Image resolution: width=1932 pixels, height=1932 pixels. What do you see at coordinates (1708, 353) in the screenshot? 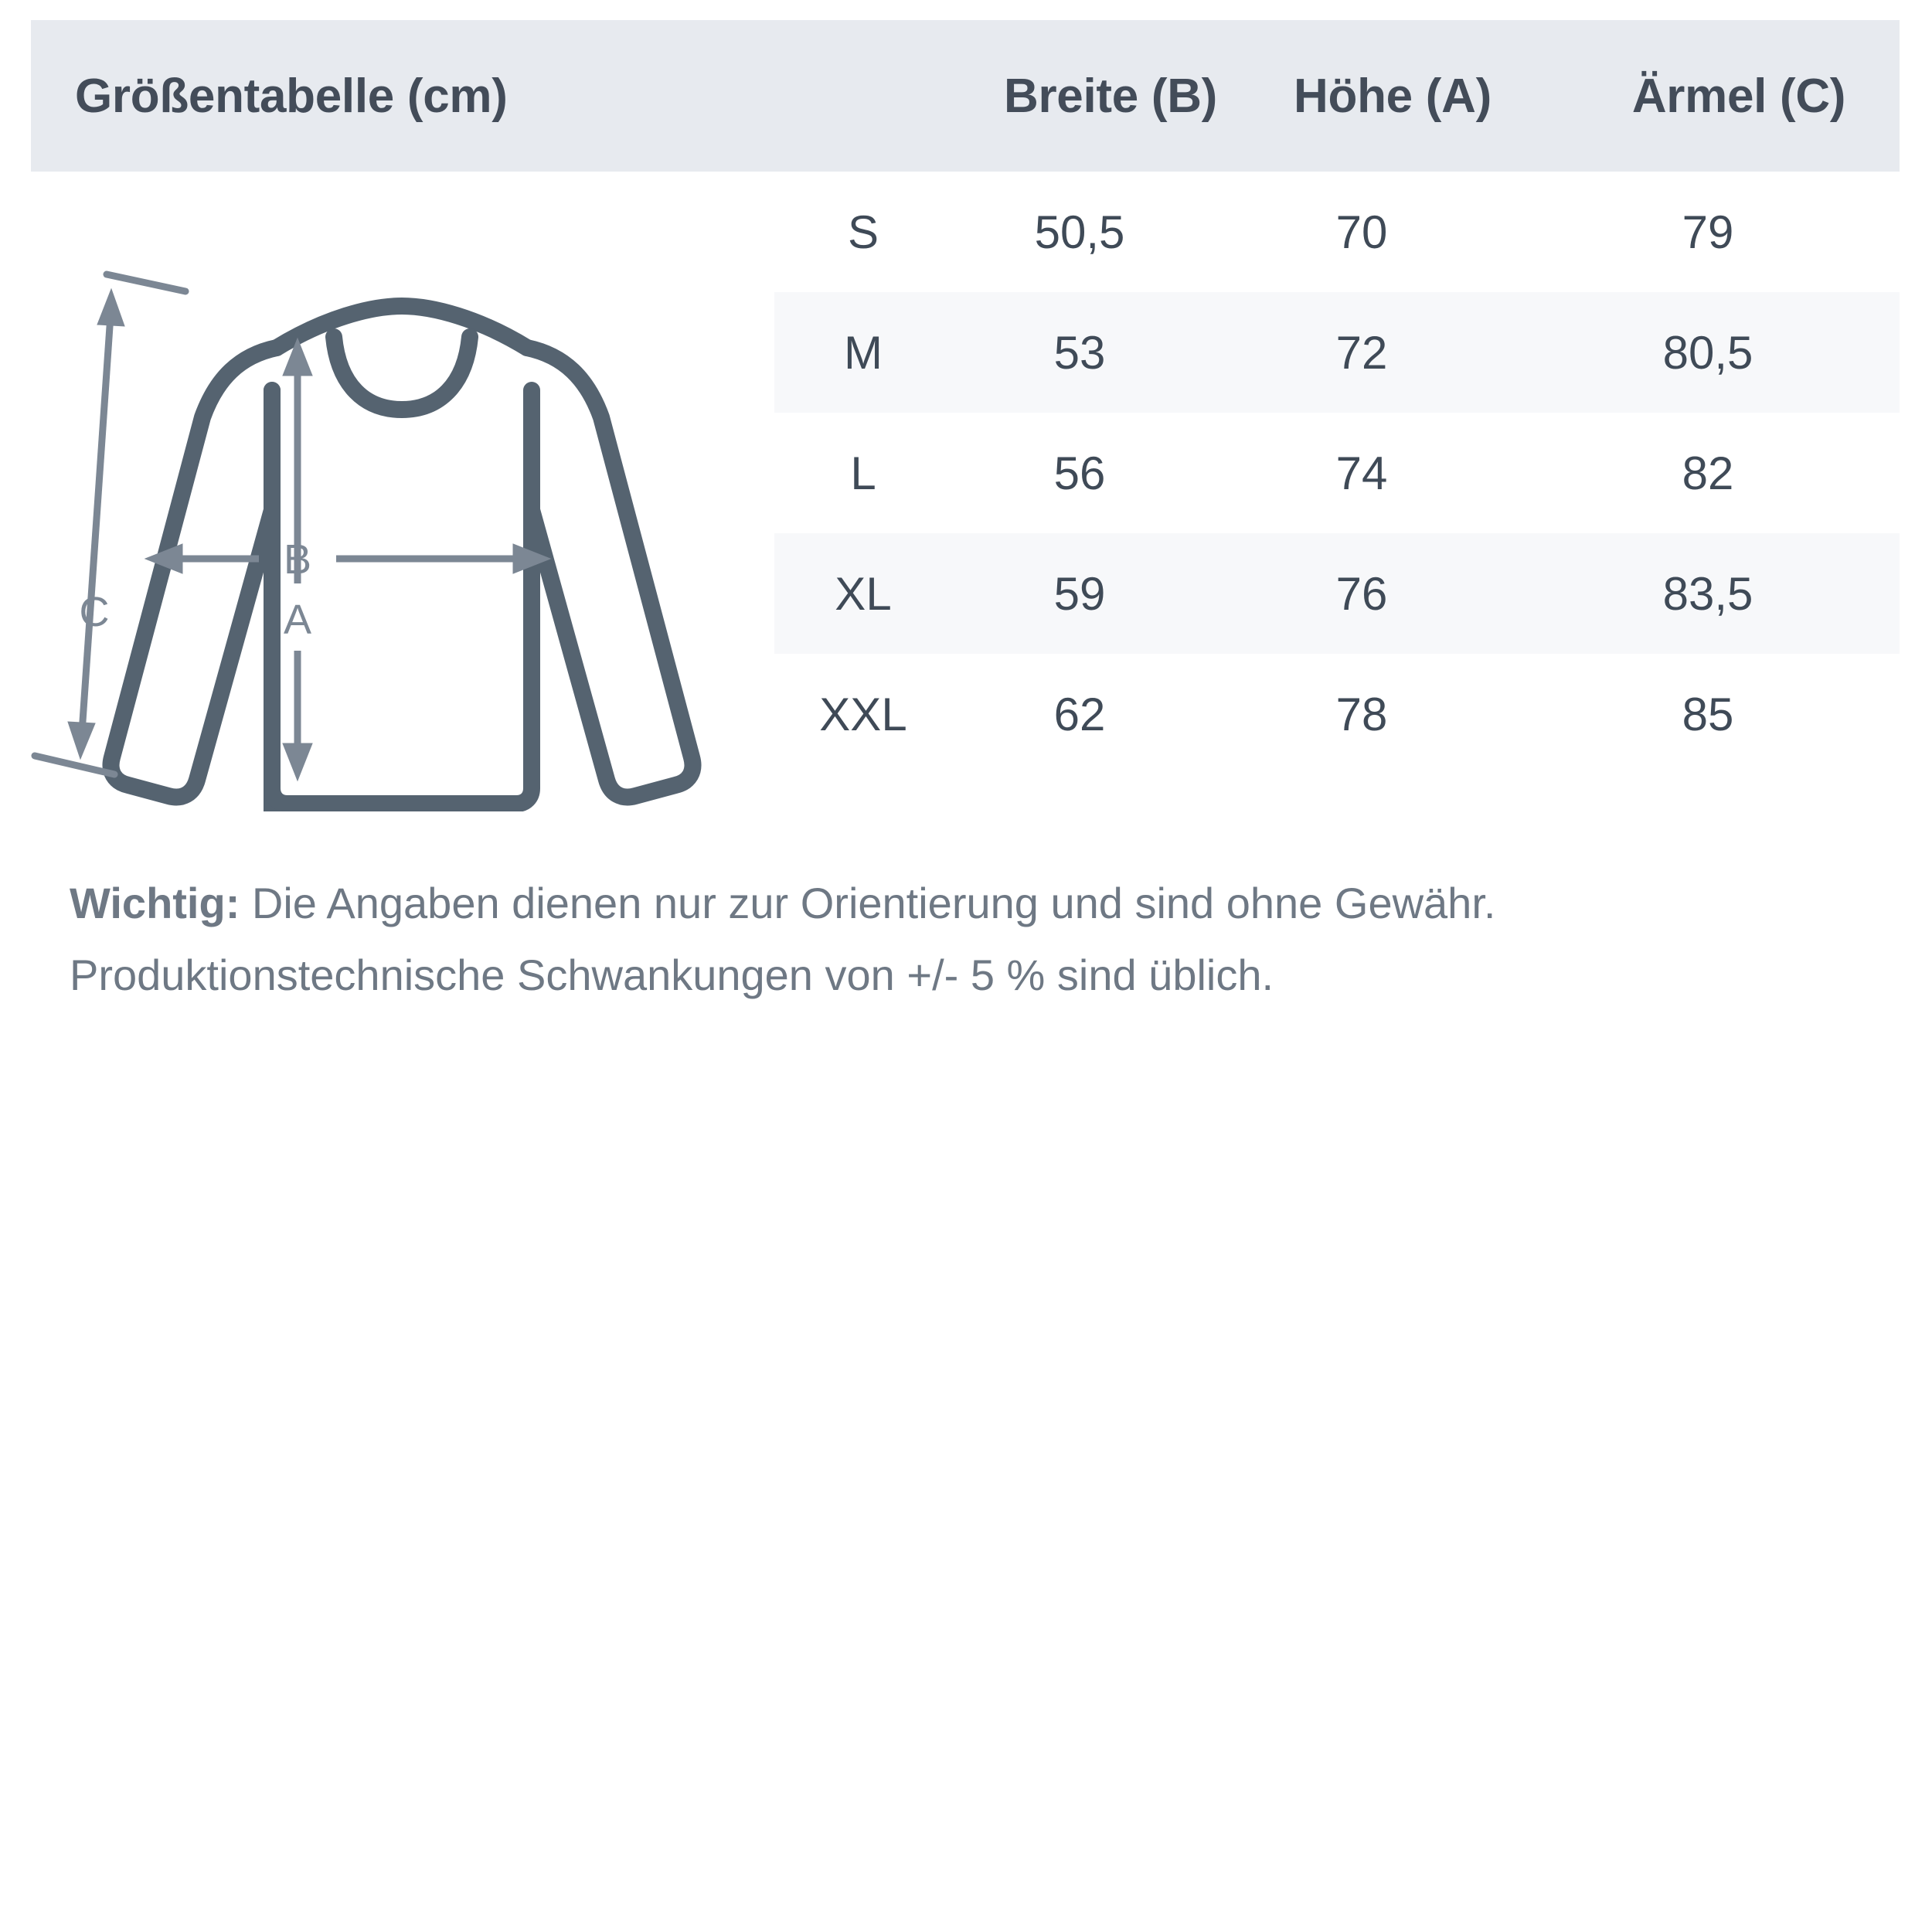
I see `cell-aermel: 80,5` at bounding box center [1708, 353].